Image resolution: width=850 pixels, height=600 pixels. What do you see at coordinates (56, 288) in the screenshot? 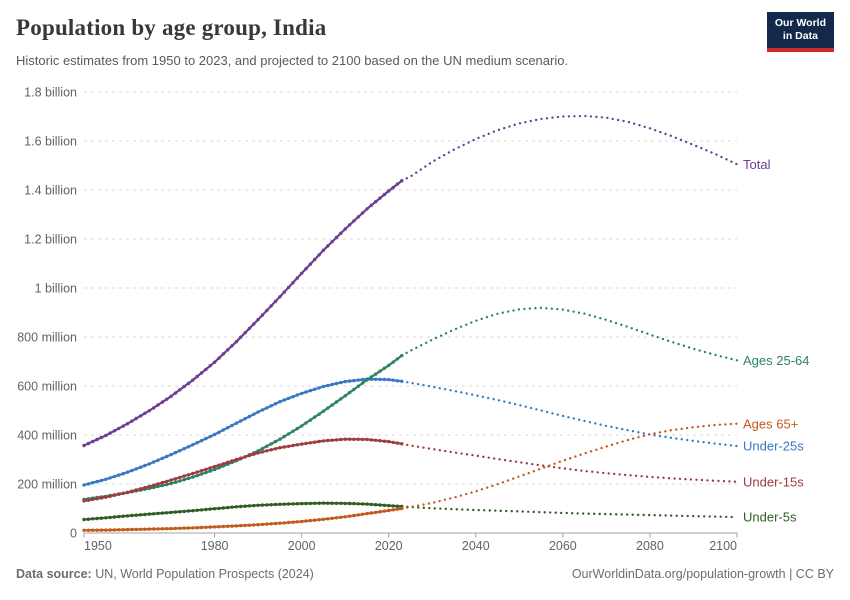
I see `y-tick-label: 1 billion` at bounding box center [56, 288].